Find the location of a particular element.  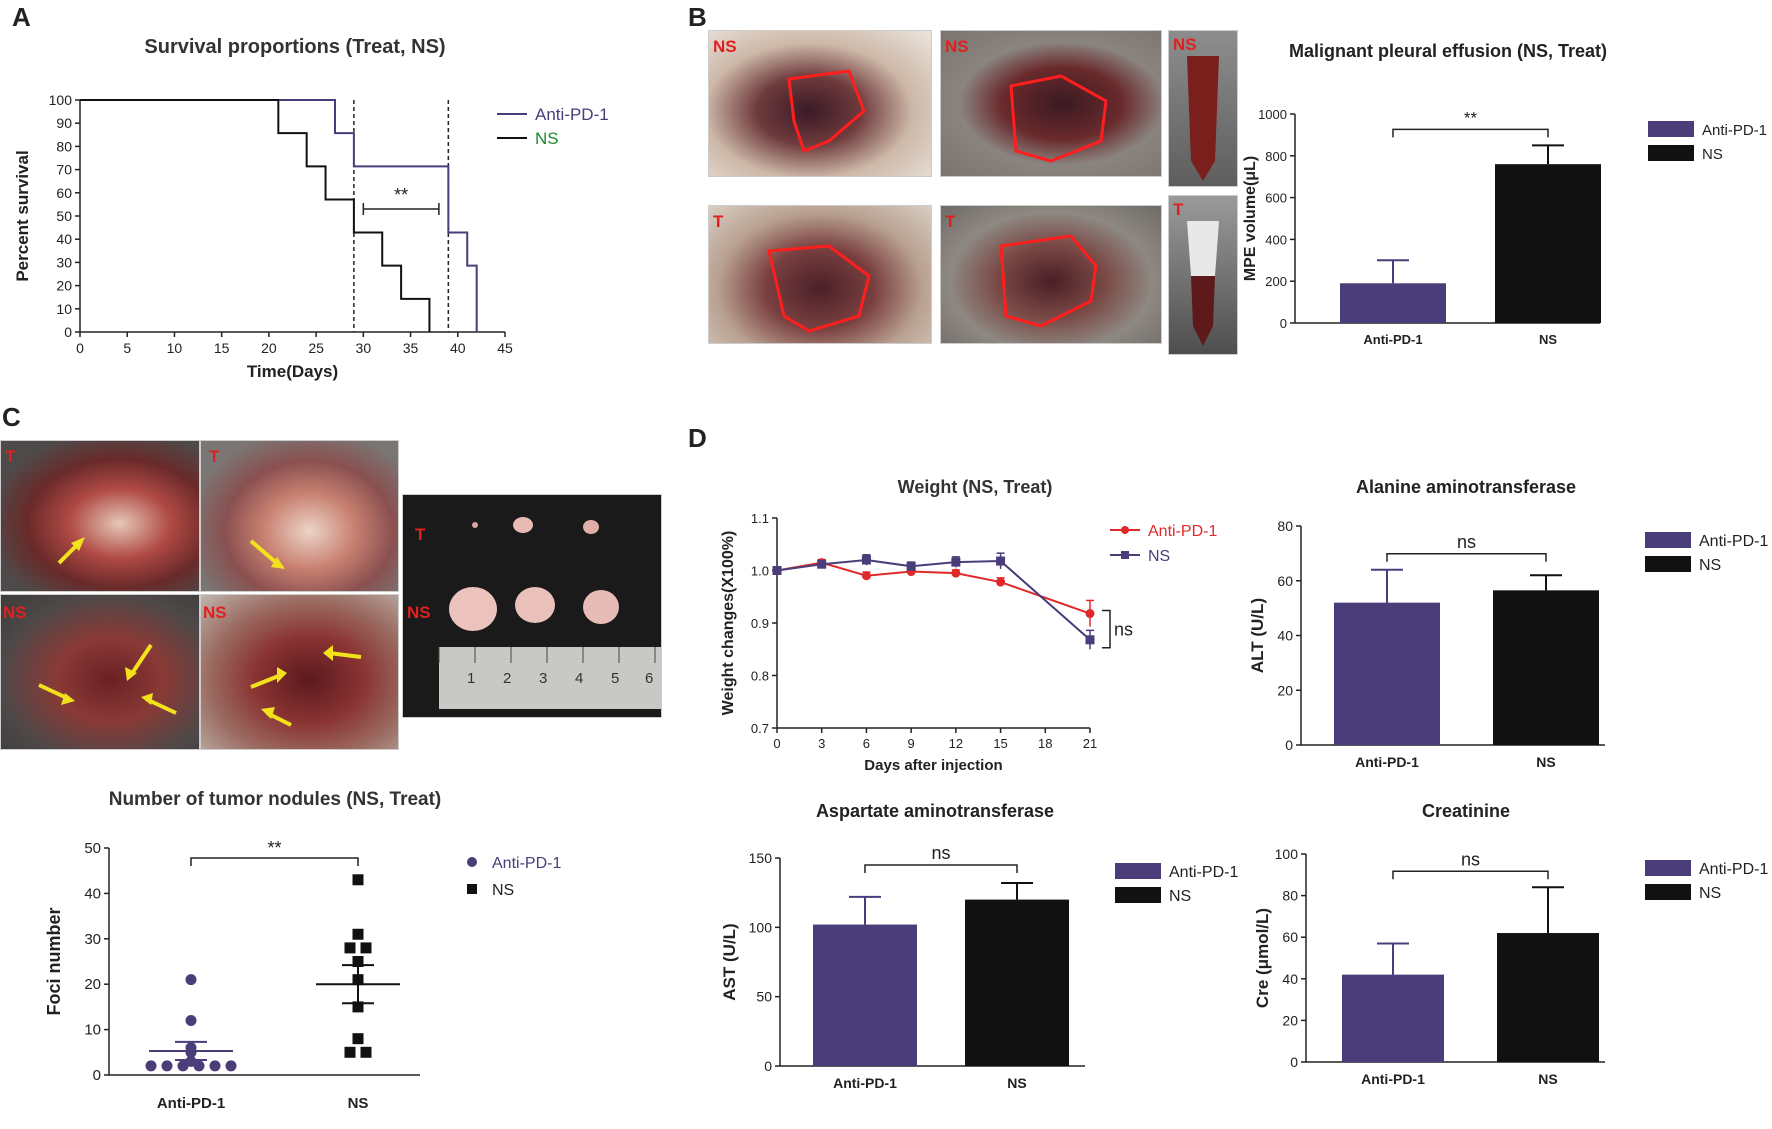

x-tick-label: 35 is located at coordinates (411, 348).